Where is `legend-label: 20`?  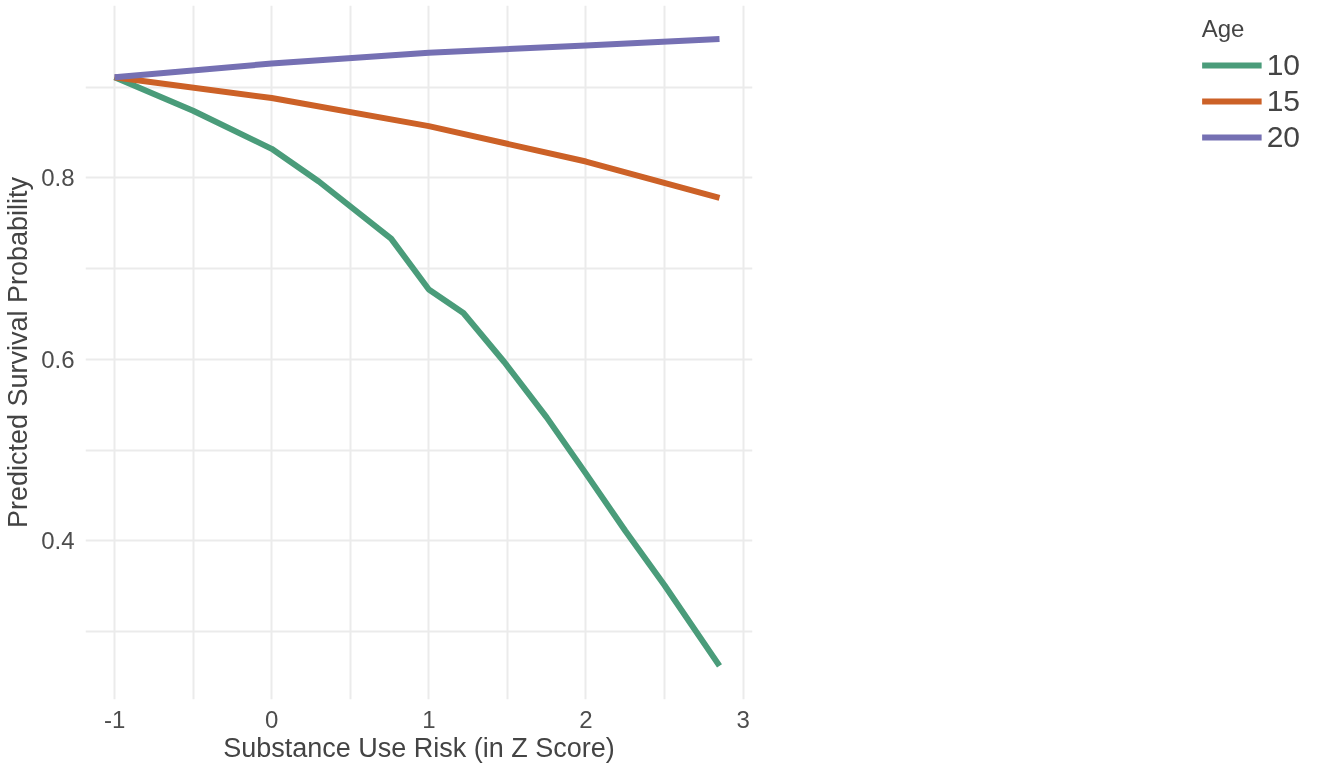 legend-label: 20 is located at coordinates (1283, 137).